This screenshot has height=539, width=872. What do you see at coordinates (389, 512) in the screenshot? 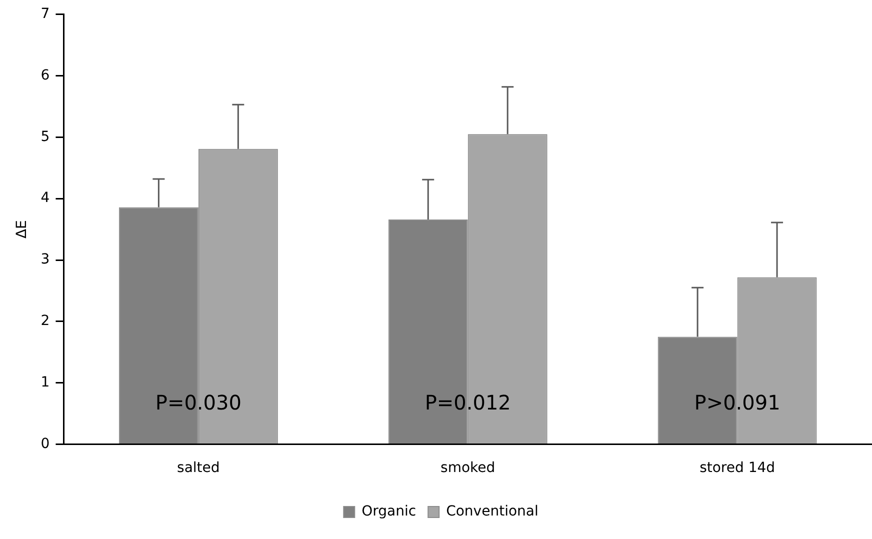
I see `legend-label: Organic` at bounding box center [389, 512].